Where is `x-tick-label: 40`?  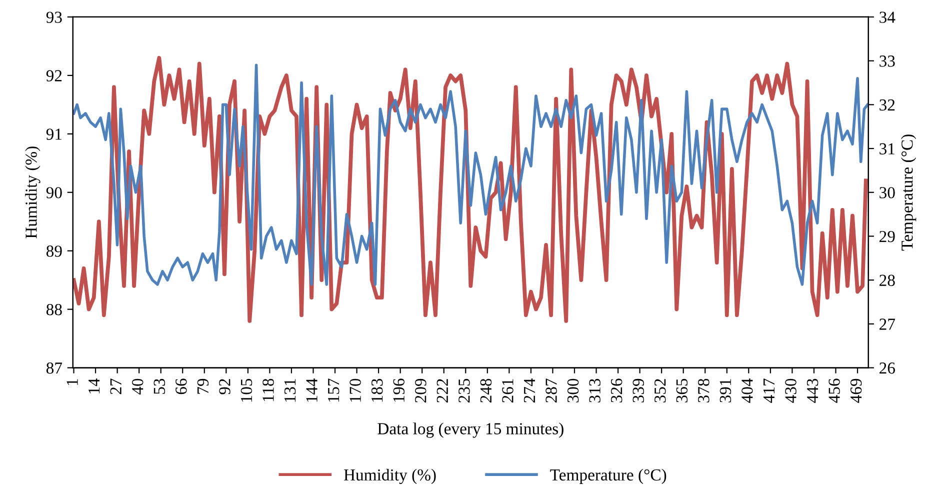 x-tick-label: 40 is located at coordinates (138, 386).